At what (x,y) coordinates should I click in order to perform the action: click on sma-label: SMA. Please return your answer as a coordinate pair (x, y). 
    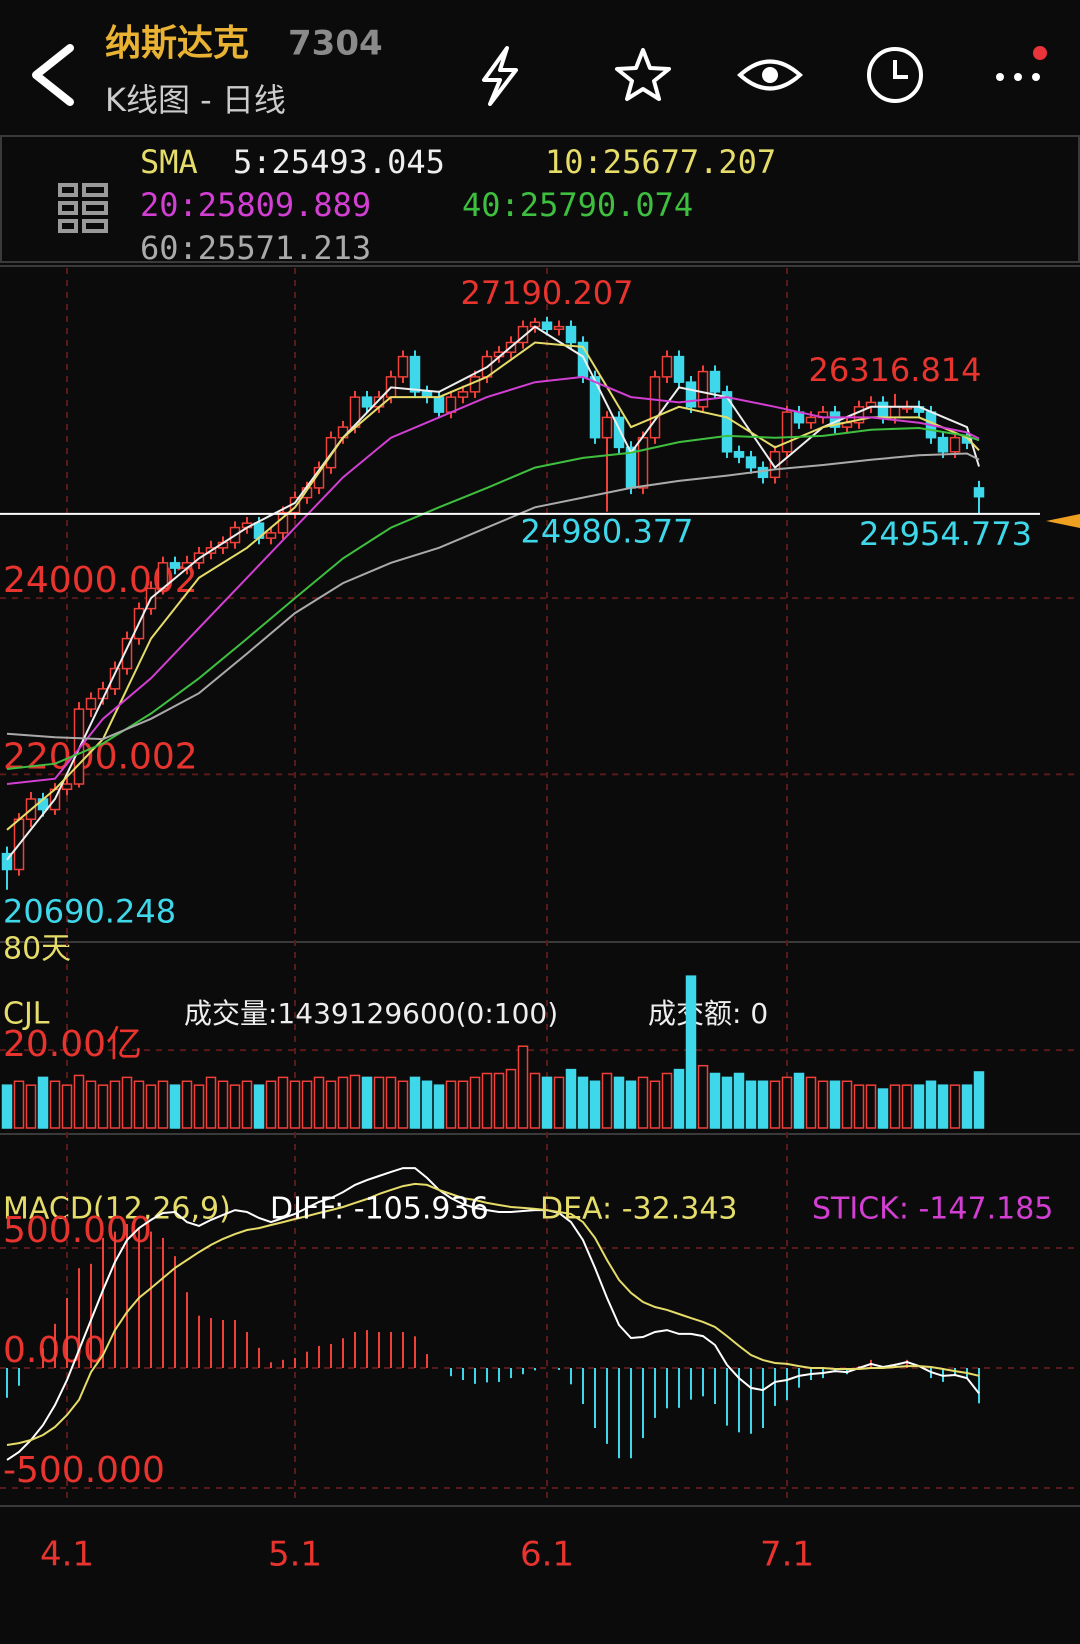
    Looking at the image, I should click on (169, 162).